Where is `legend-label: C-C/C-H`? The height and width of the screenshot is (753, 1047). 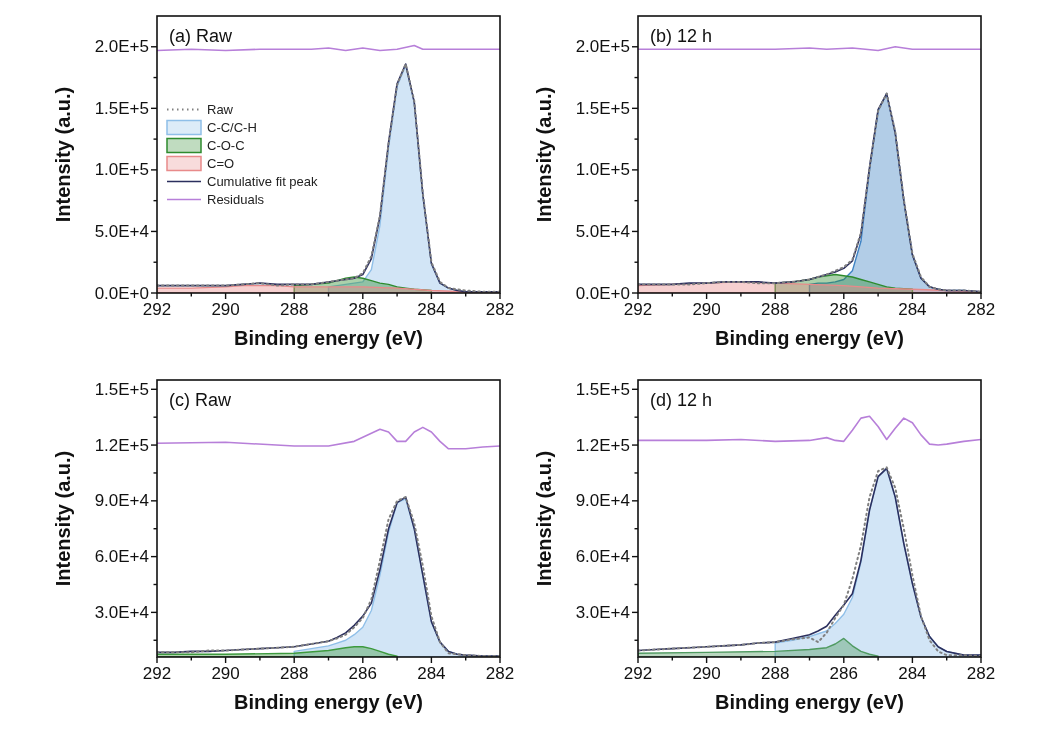
legend-label: C-C/C-H is located at coordinates (232, 127).